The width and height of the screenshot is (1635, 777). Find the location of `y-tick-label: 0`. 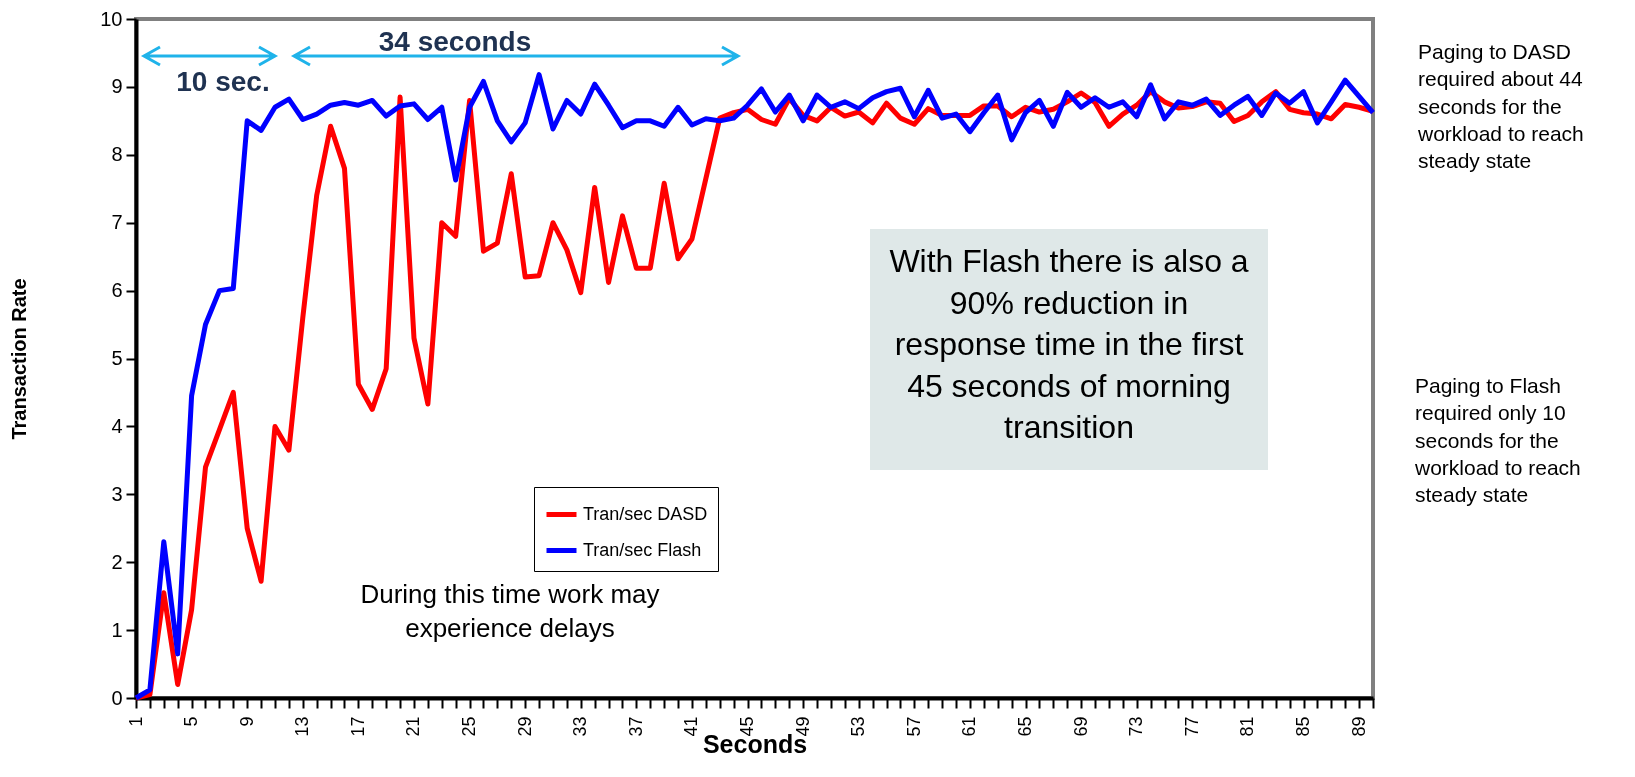

y-tick-label: 0 is located at coordinates (117, 697).